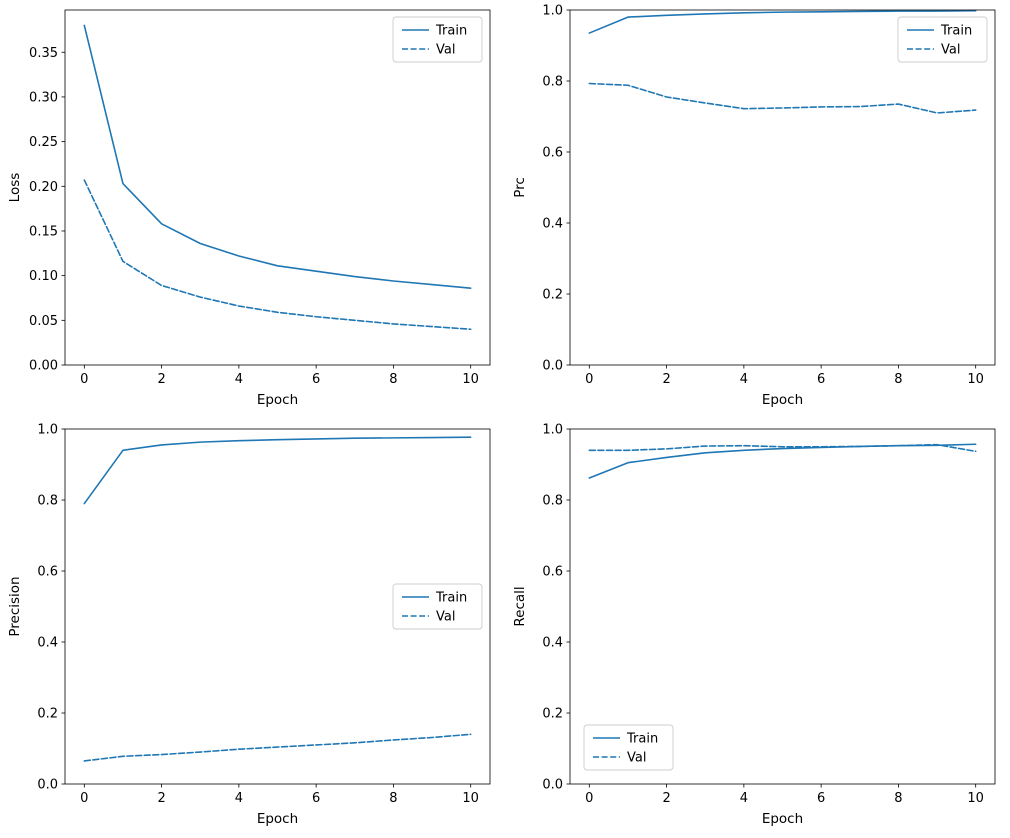 The image size is (1010, 838). What do you see at coordinates (15, 606) in the screenshot?
I see `y-axis-label-precision: Precision` at bounding box center [15, 606].